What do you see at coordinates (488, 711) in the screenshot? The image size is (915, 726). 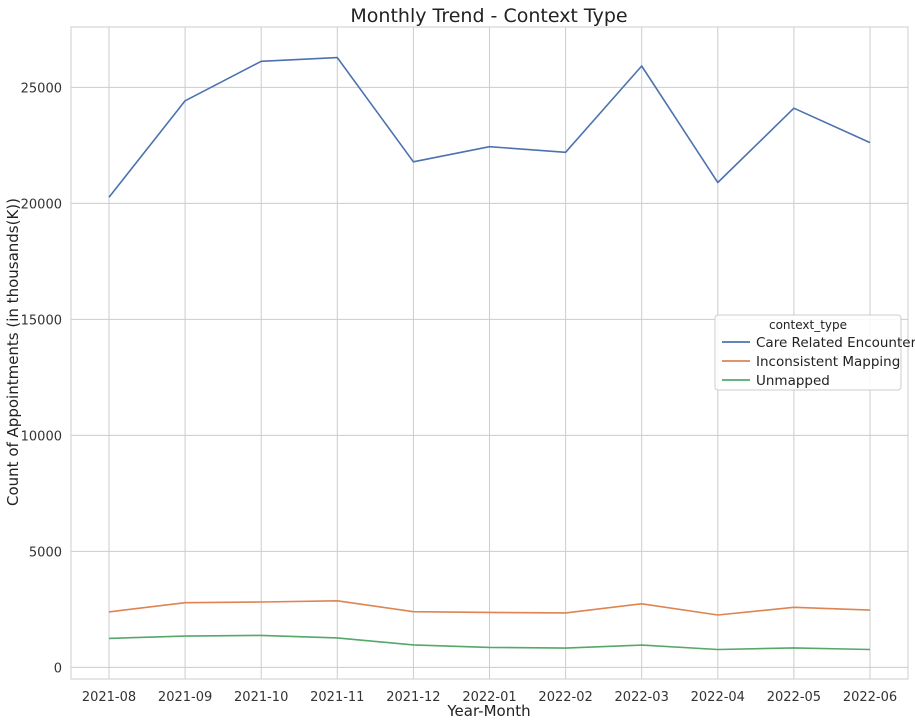 I see `x-axis-title: Year-Month` at bounding box center [488, 711].